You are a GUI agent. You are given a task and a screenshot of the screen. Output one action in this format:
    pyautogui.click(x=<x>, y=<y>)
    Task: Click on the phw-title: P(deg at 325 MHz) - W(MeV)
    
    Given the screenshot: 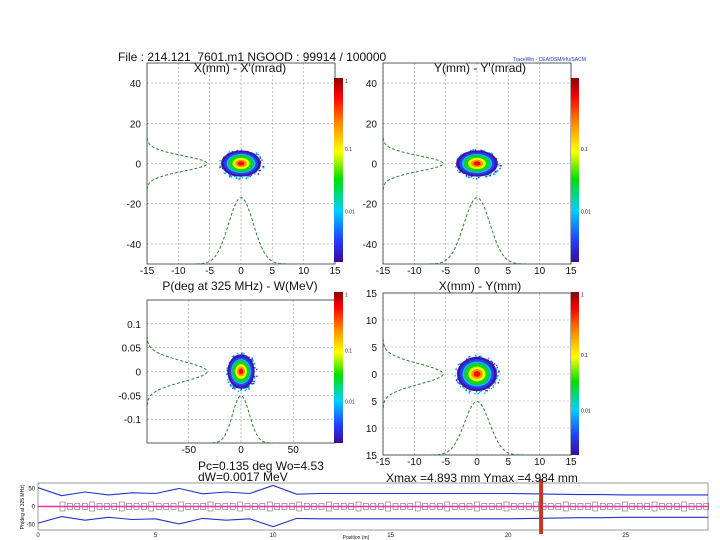 What is the action you would take?
    pyautogui.click(x=239, y=286)
    